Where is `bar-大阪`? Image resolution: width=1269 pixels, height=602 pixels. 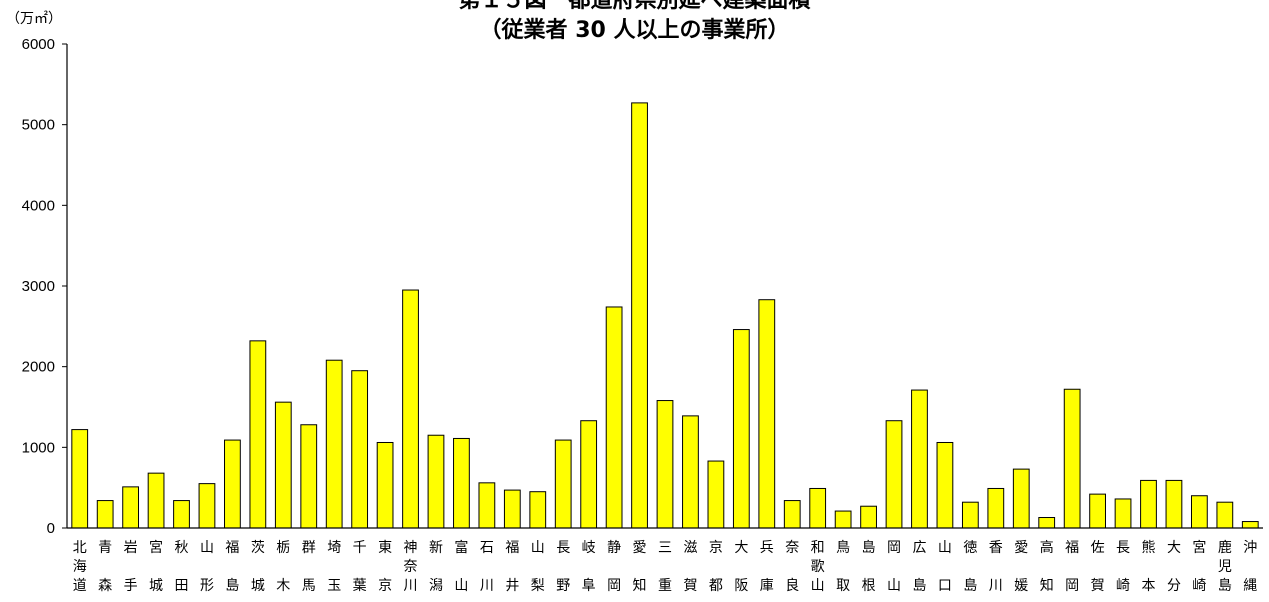 bar-大阪 is located at coordinates (741, 429).